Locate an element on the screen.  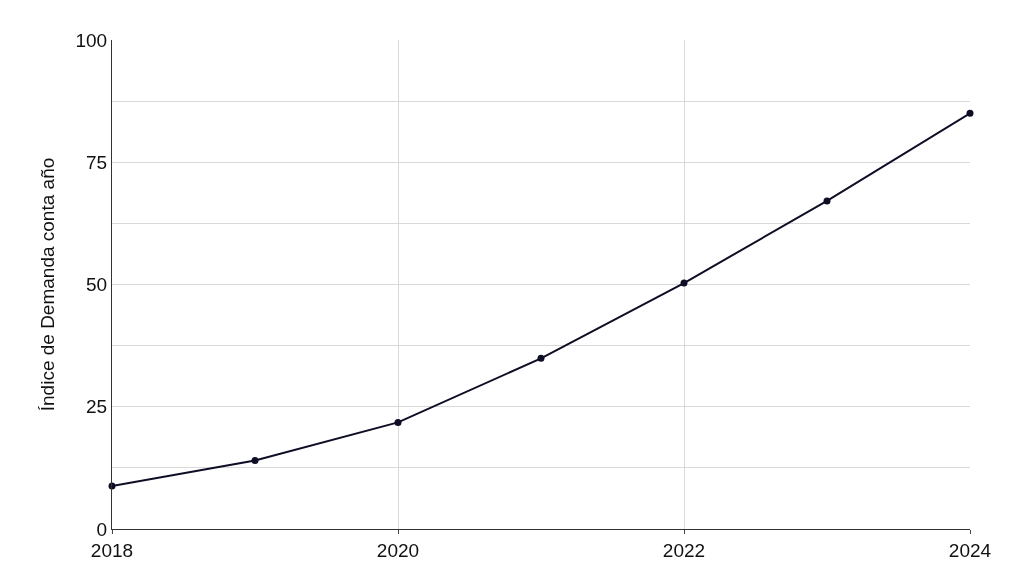
x-tick-label: 2020 is located at coordinates (398, 550).